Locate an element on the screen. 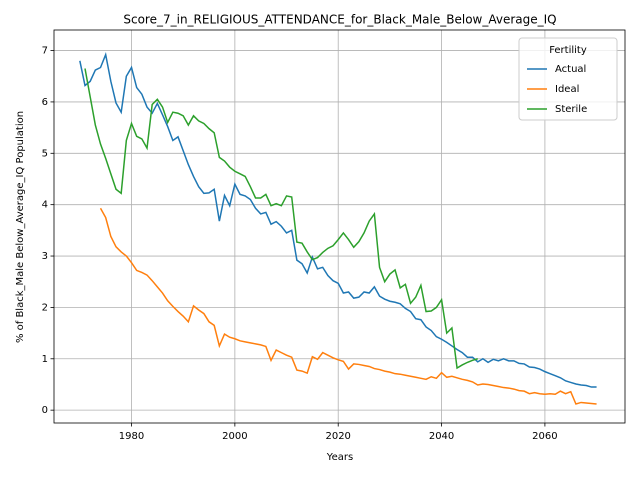  legend-label: Ideal is located at coordinates (567, 89).